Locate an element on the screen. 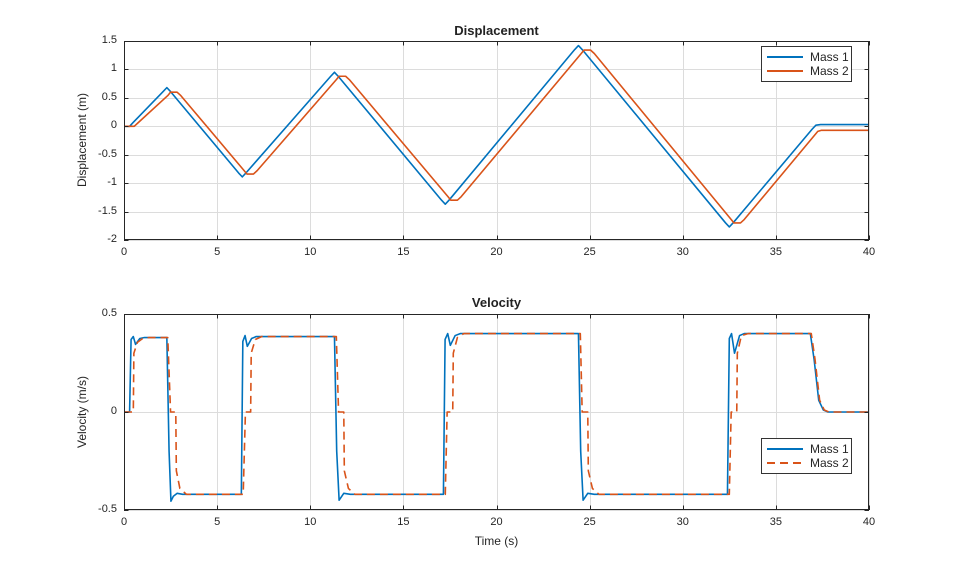 The width and height of the screenshot is (959, 577). time-xlabel: Time (s) is located at coordinates (496, 541).